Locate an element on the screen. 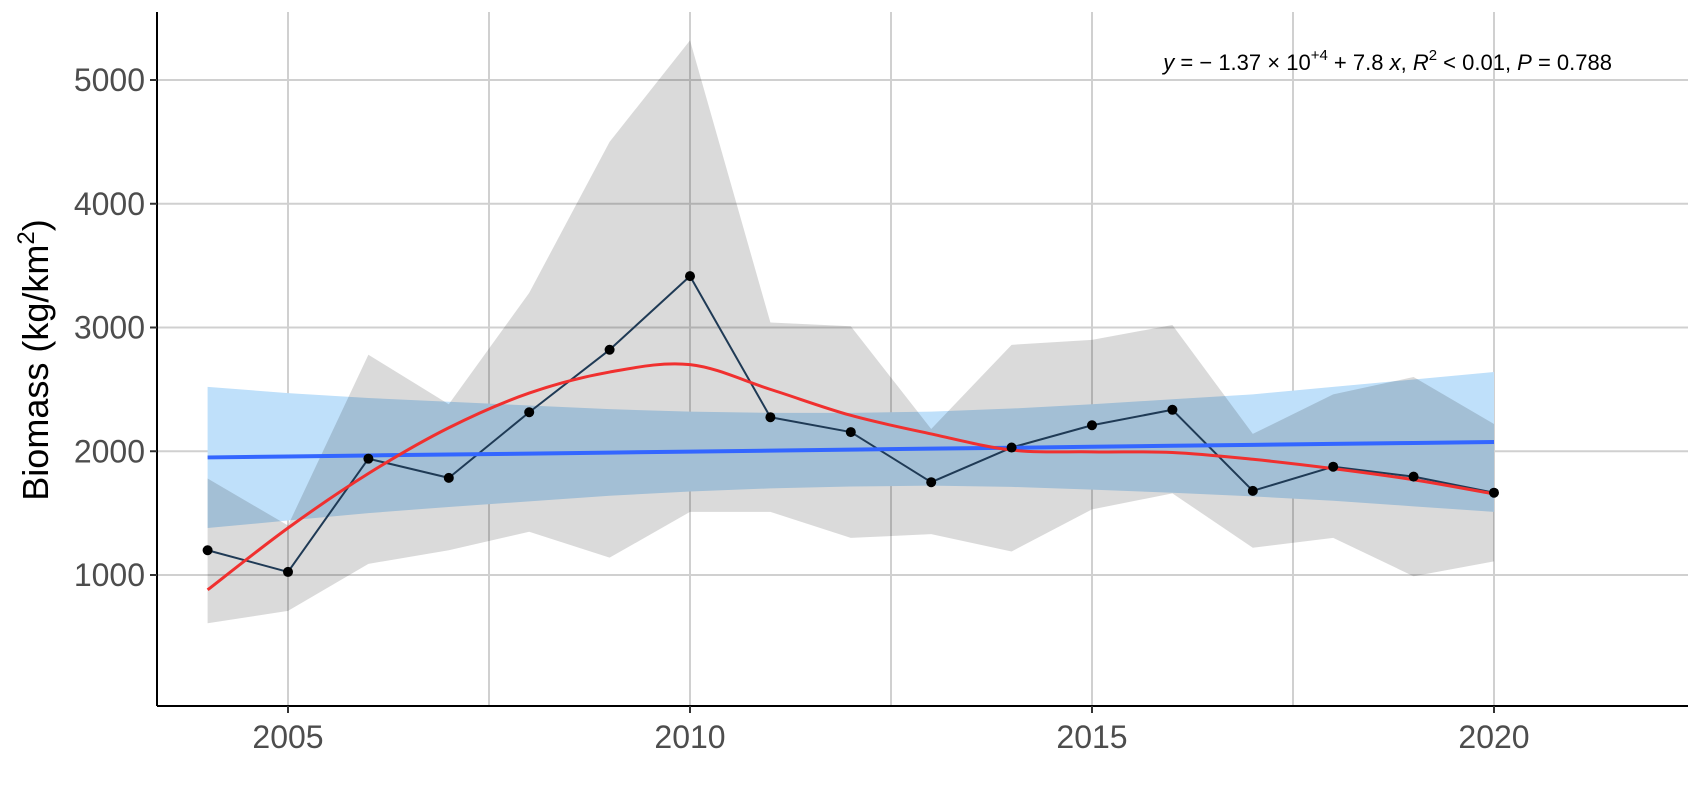  x-tick-label: 2020 is located at coordinates (1493, 737).